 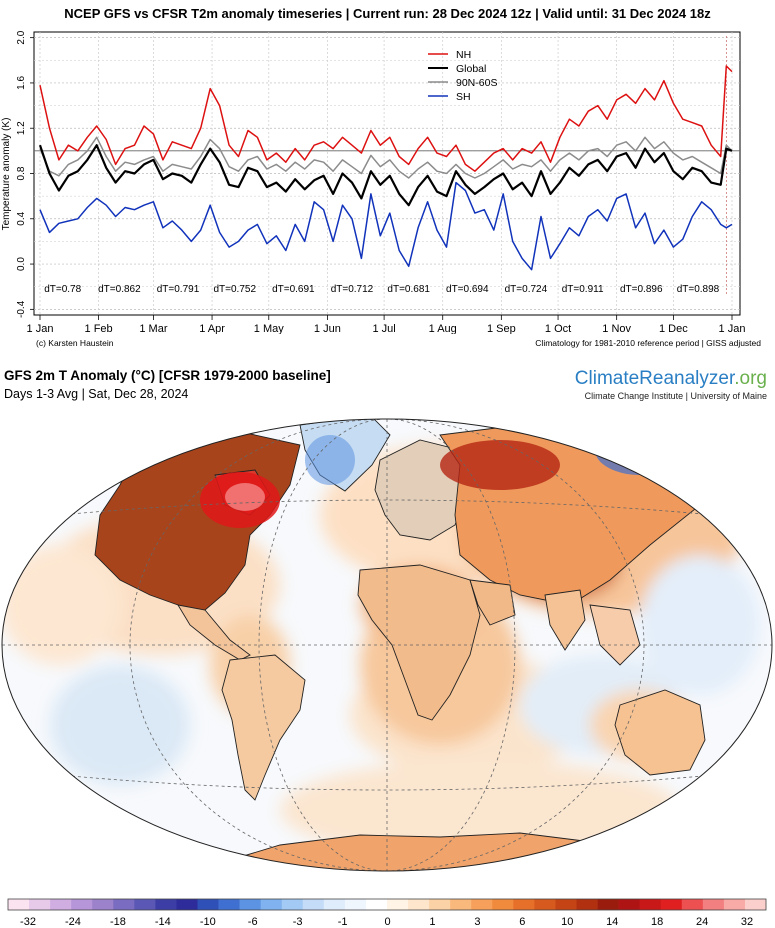 What do you see at coordinates (28, 922) in the screenshot?
I see `colorbar-label: -32` at bounding box center [28, 922].